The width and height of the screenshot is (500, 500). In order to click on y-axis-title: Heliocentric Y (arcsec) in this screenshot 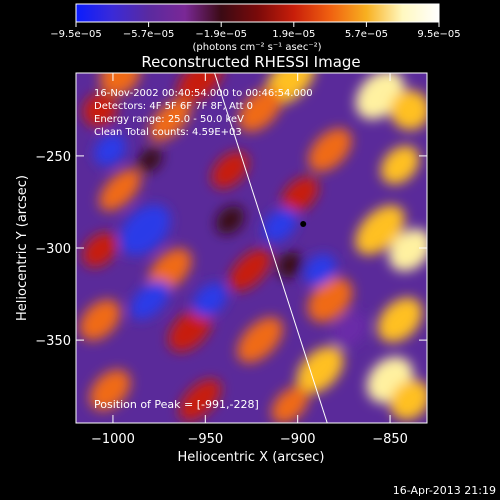, I will do `click(22, 248)`.